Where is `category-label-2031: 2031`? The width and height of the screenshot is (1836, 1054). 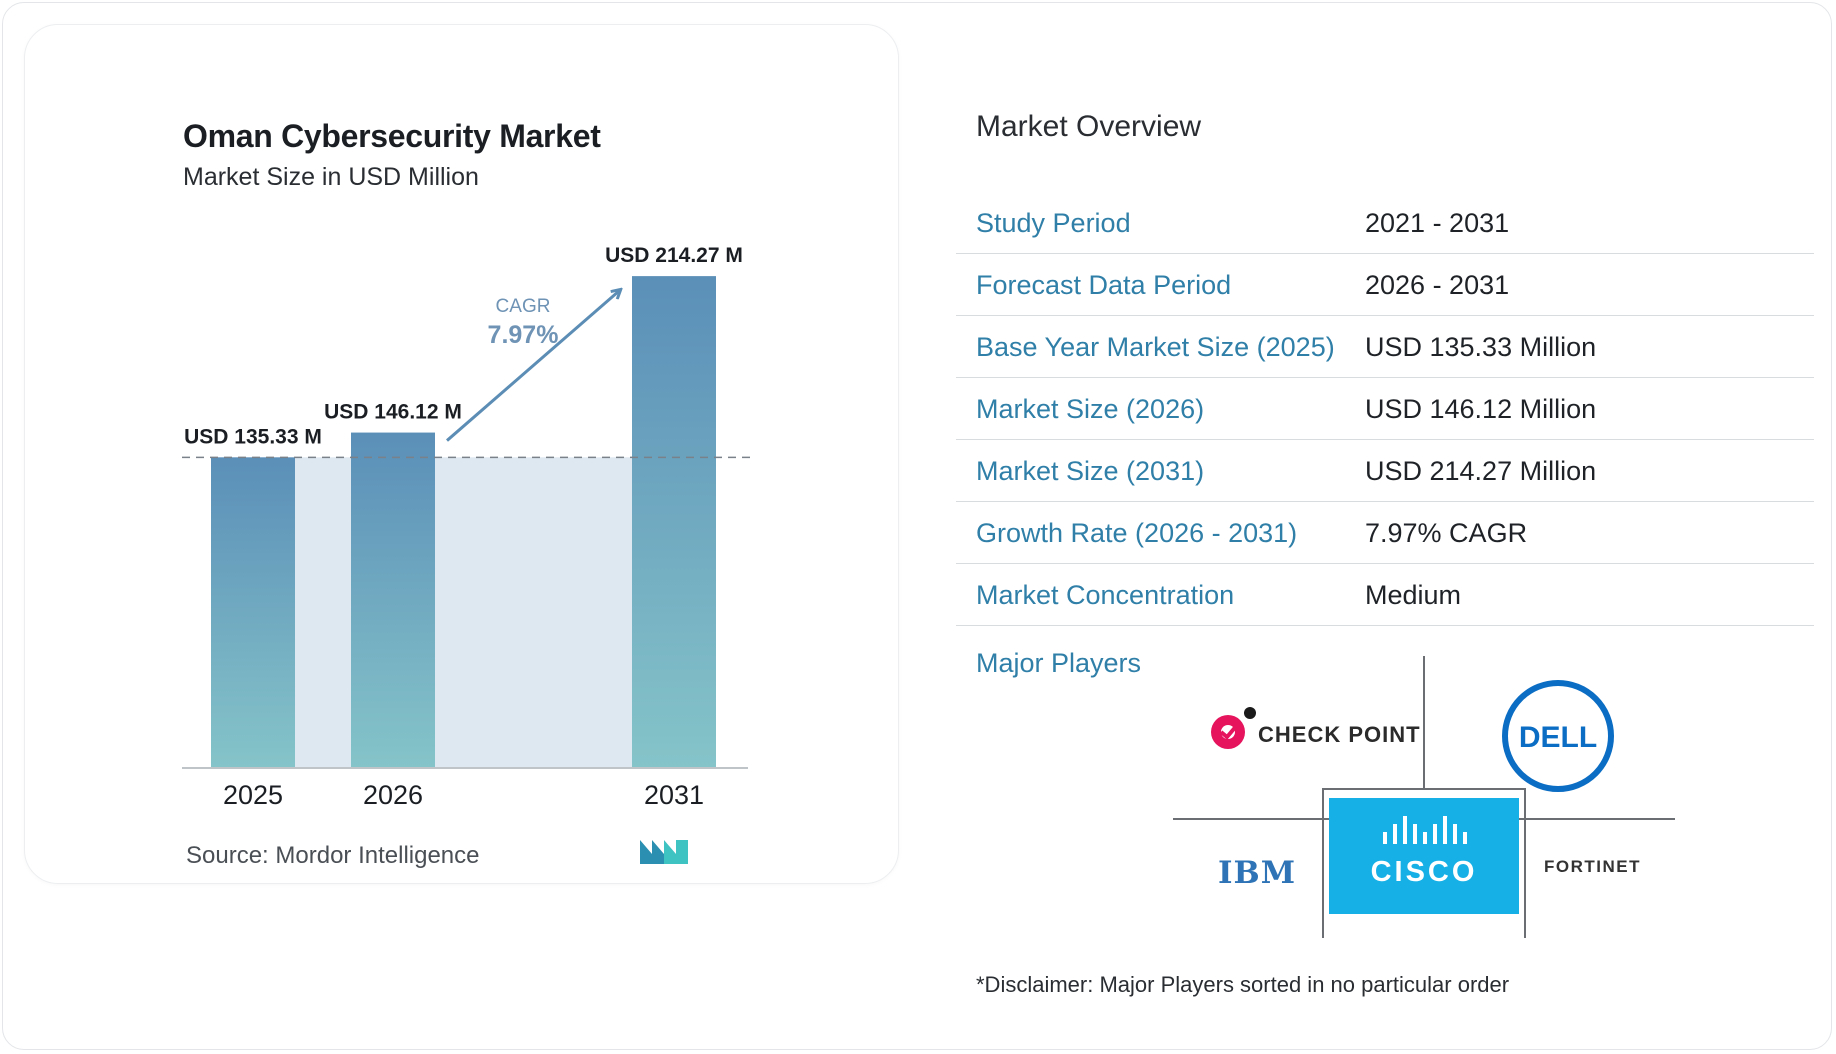 category-label-2031: 2031 is located at coordinates (674, 795).